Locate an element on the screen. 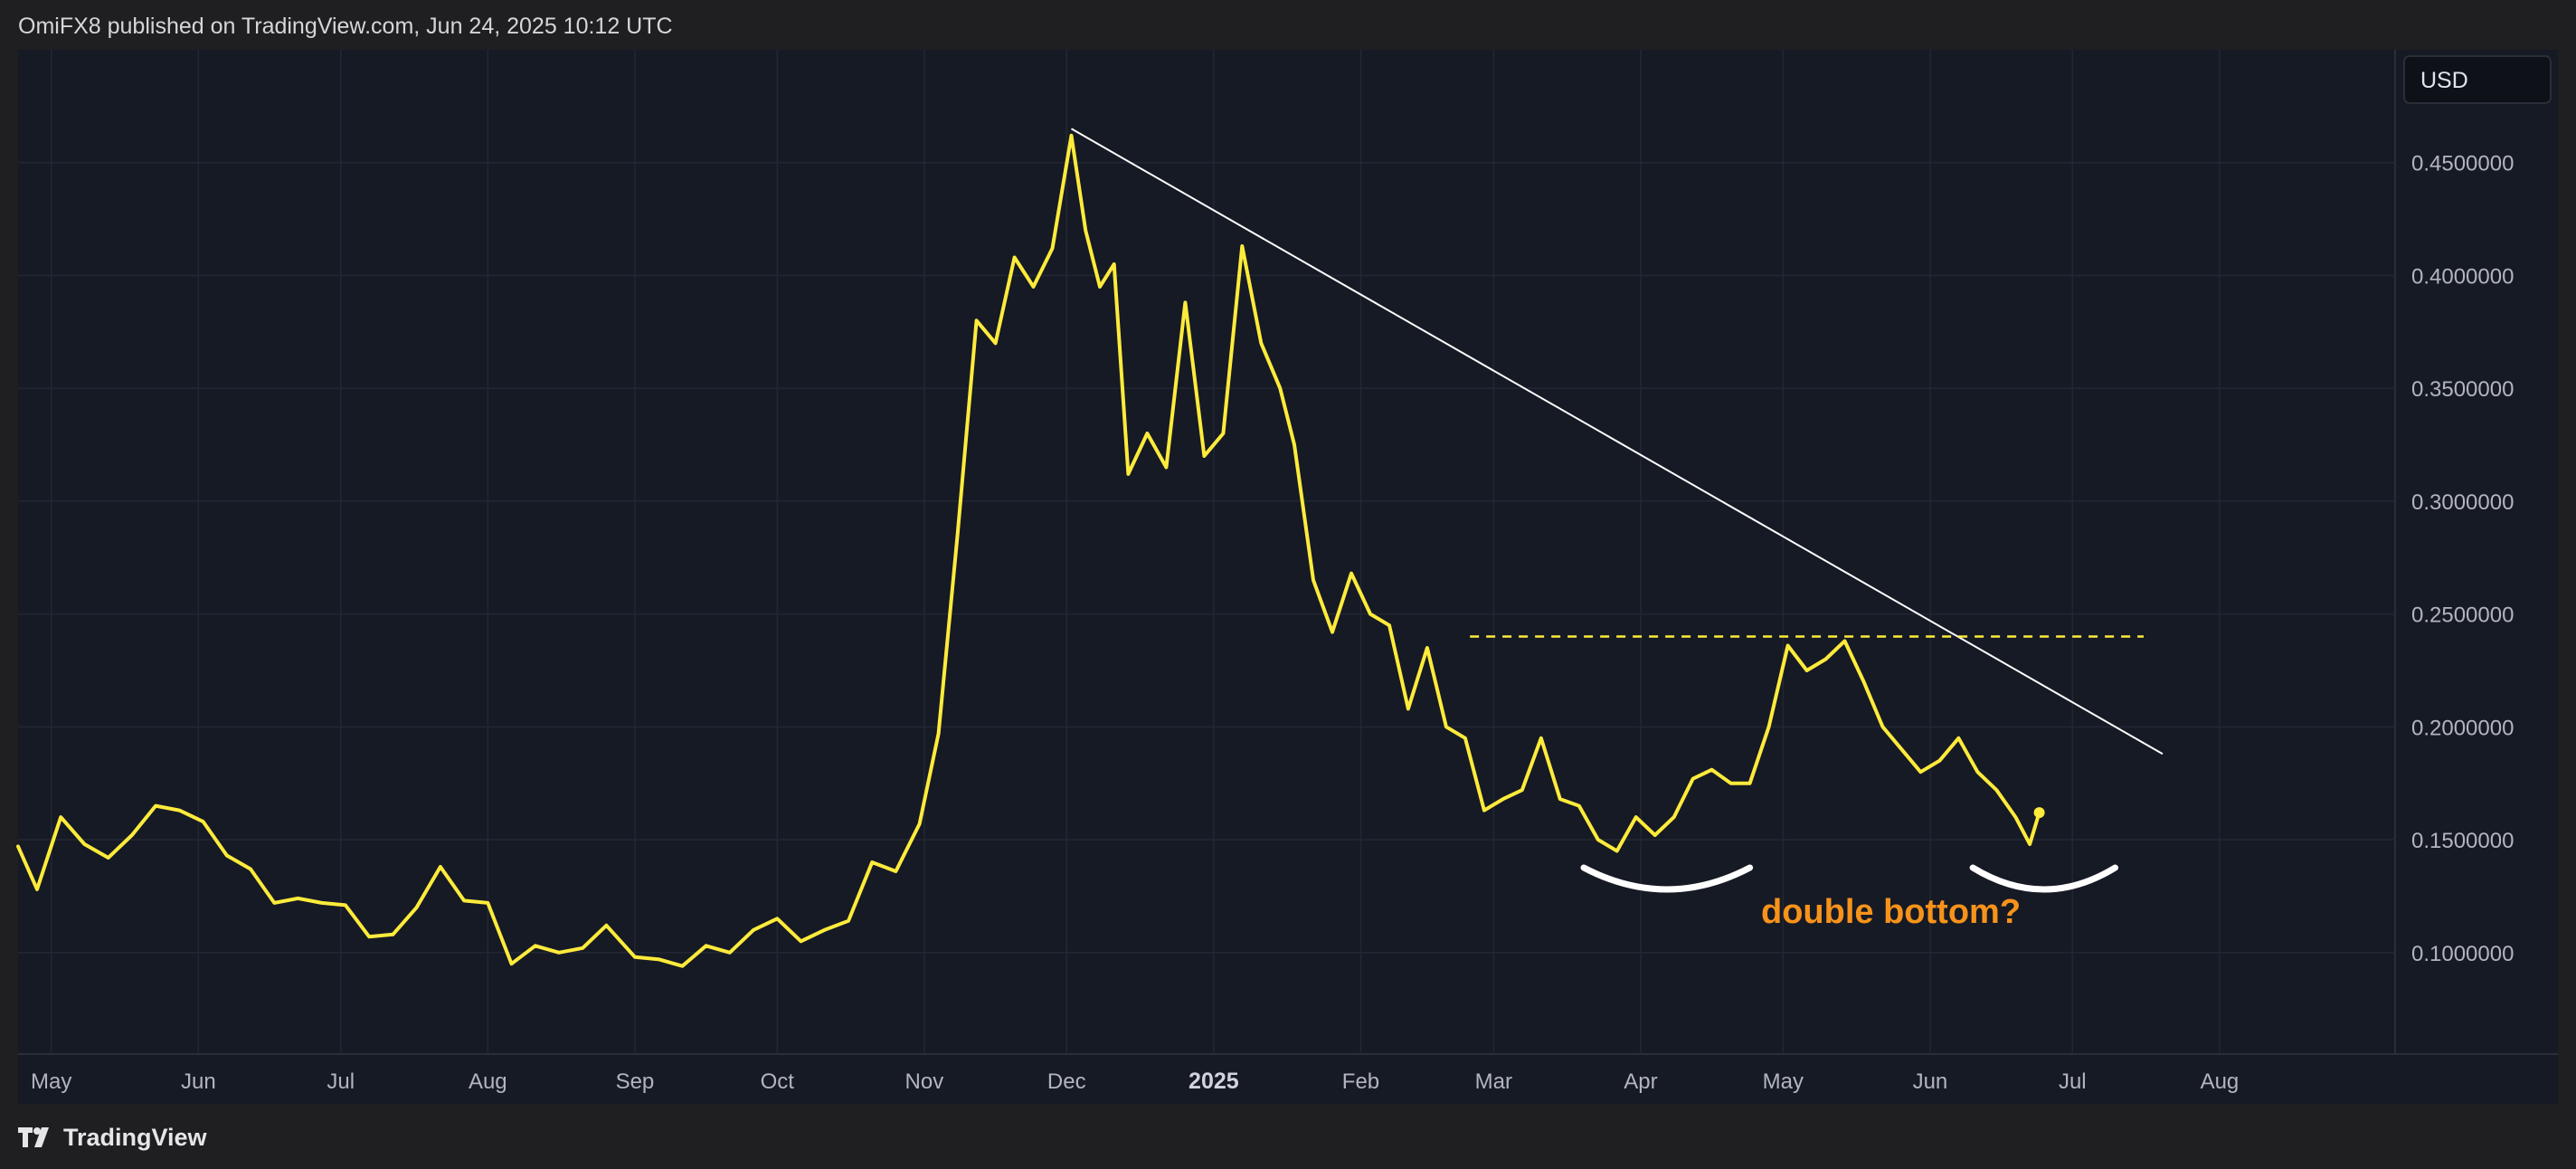 This screenshot has width=2576, height=1169. time-tick-label: 2025 is located at coordinates (1214, 1081).